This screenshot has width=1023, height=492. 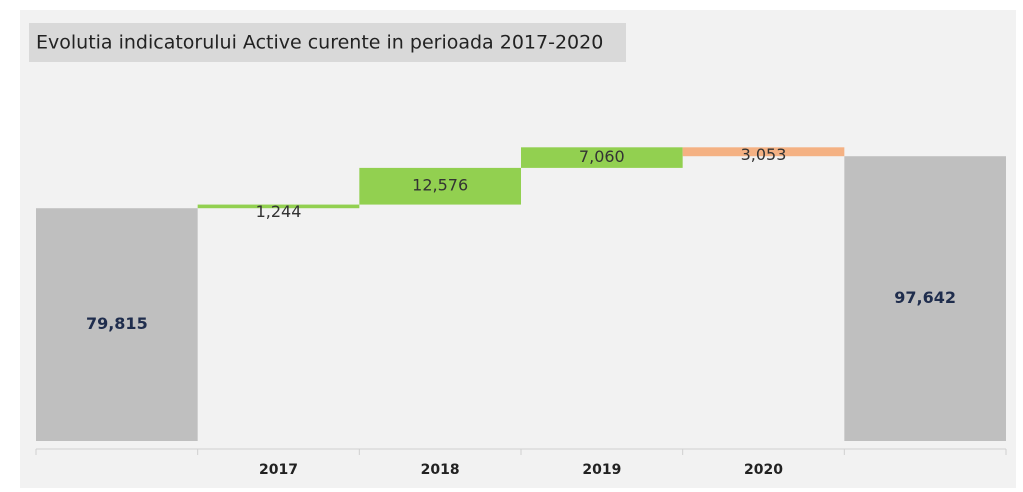 I want to click on data-label: 12,576, so click(x=440, y=185).